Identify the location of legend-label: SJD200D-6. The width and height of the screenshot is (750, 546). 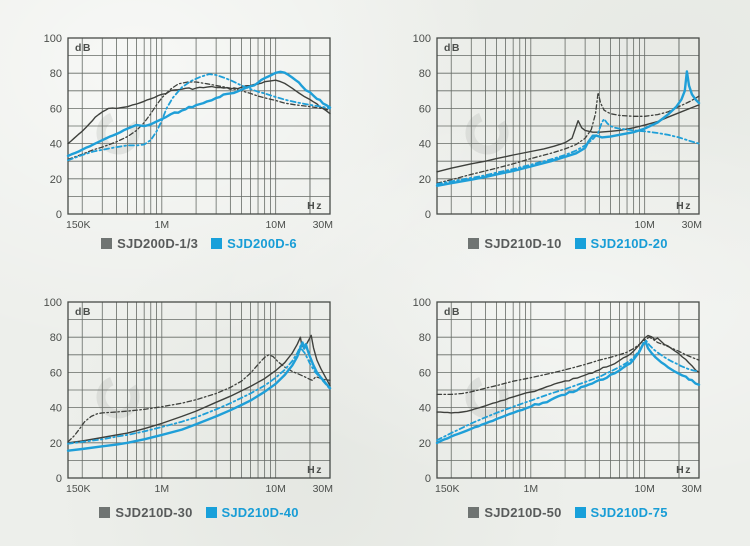
(262, 243).